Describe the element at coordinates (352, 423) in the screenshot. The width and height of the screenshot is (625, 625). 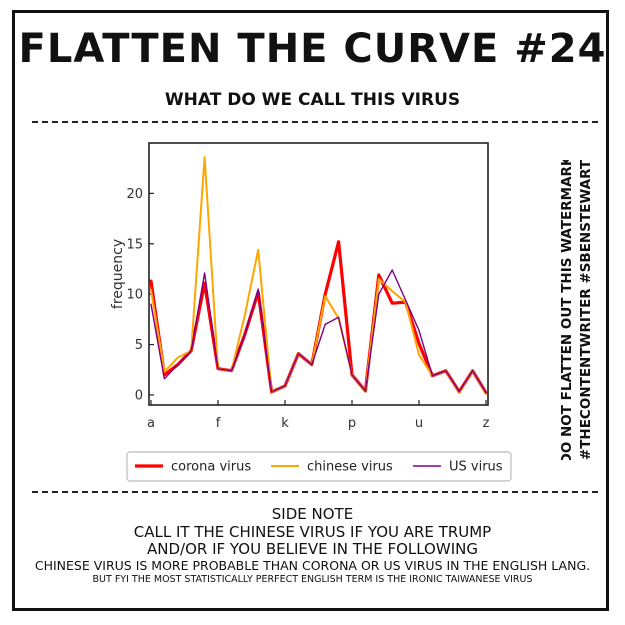
I see `x-tick-label: p` at that location.